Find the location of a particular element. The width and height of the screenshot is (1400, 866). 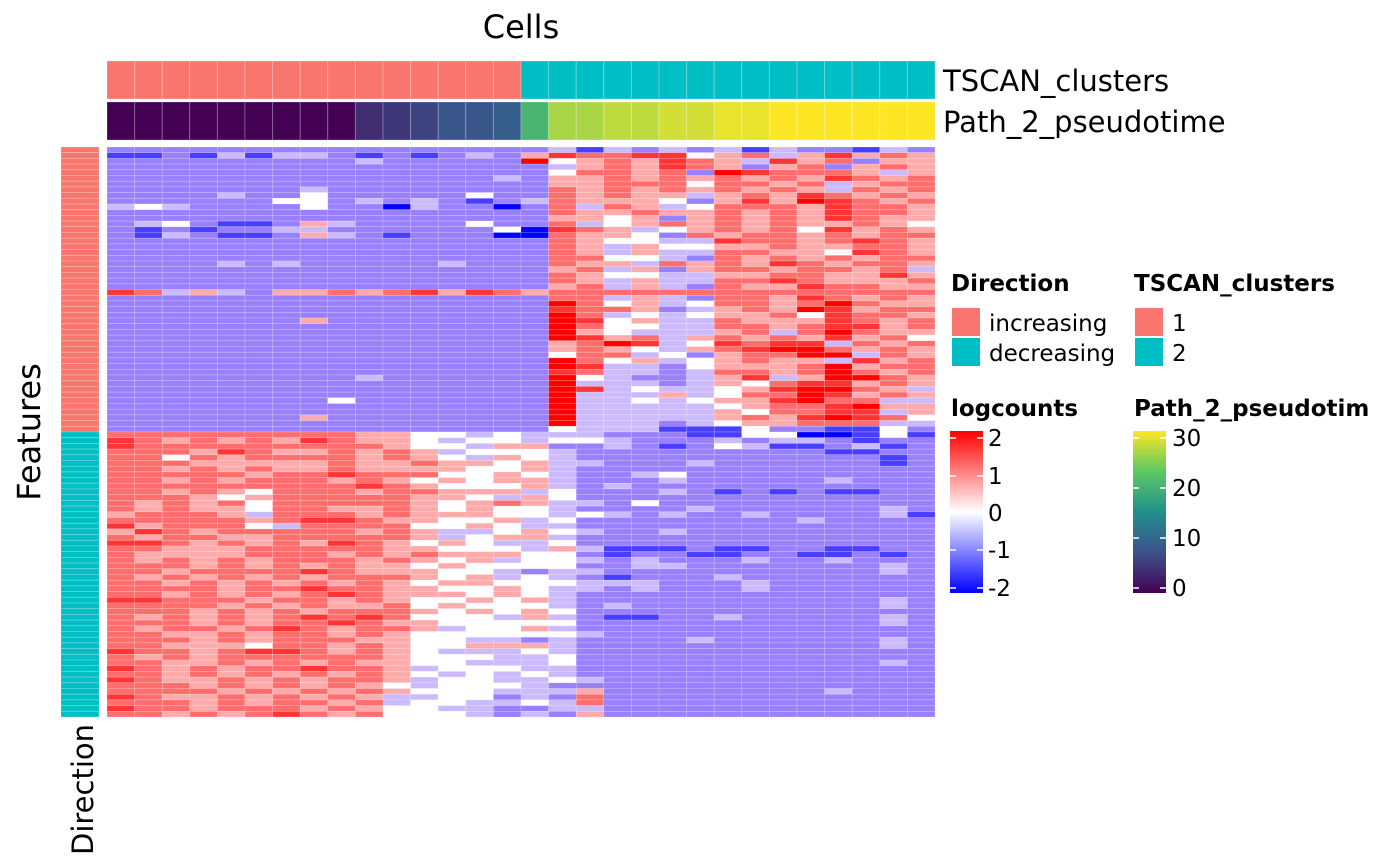

pseudotime-tick-label: 30 is located at coordinates (1186, 439).